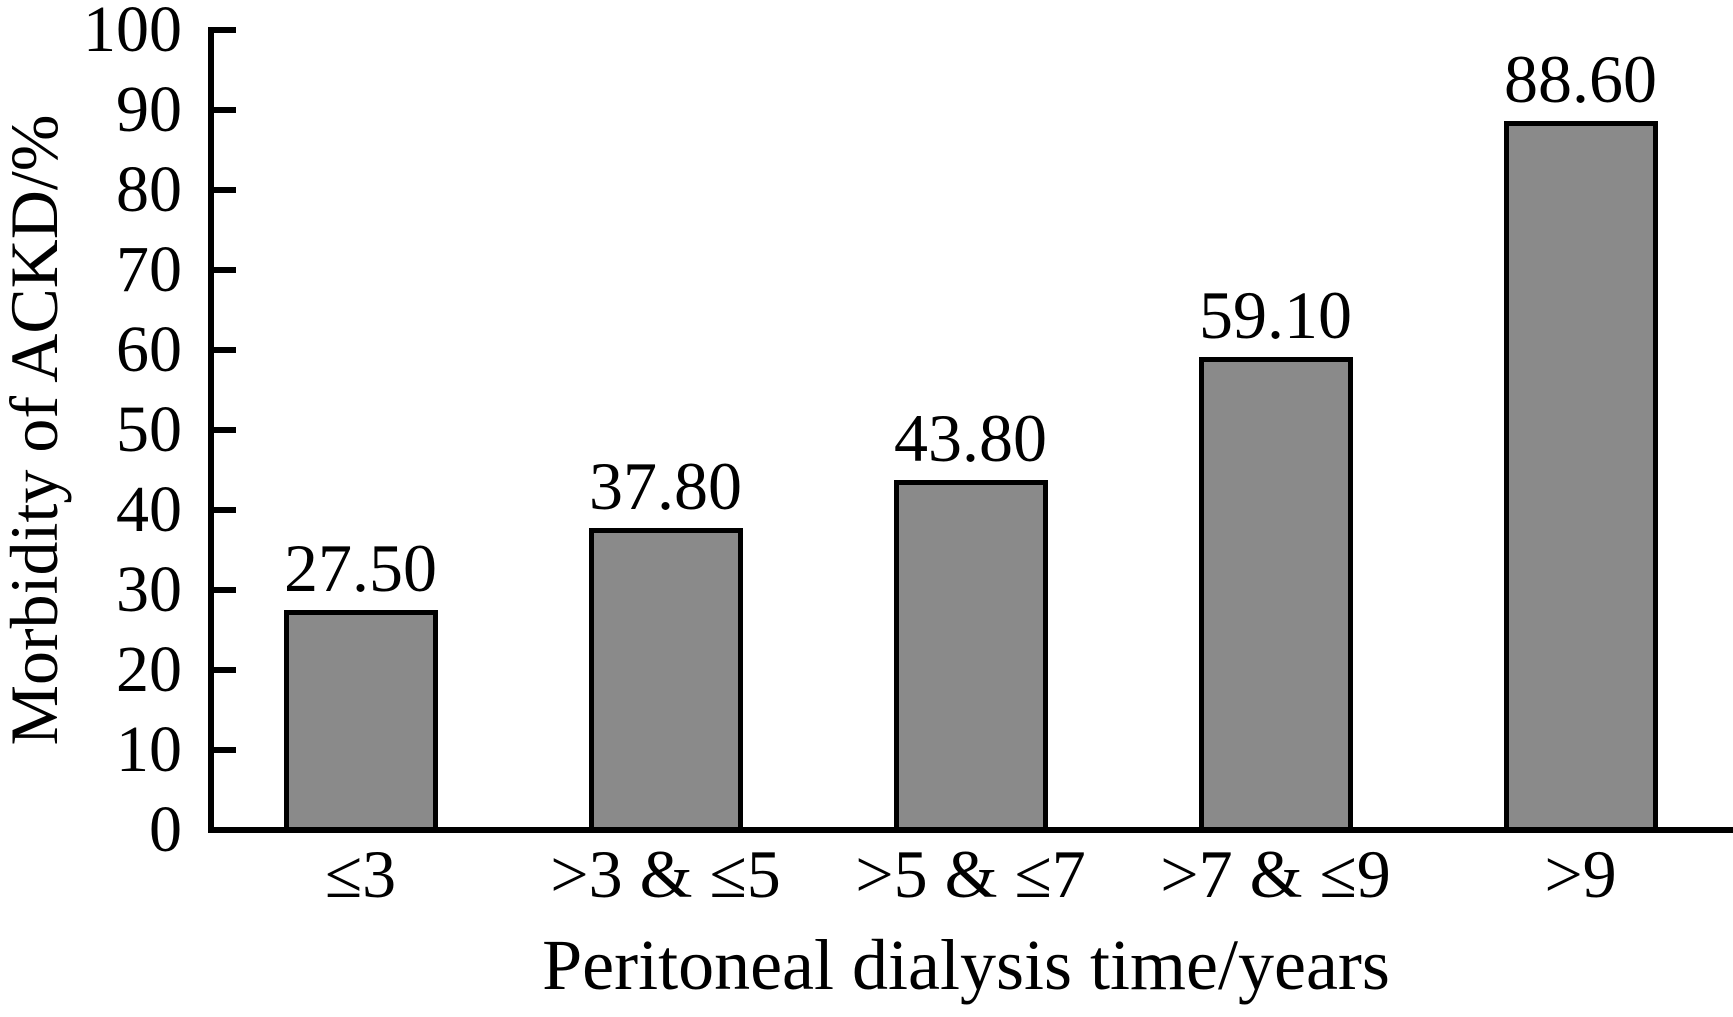 The image size is (1733, 1017). Describe the element at coordinates (665, 680) in the screenshot. I see `bar->3 & ≤5` at that location.